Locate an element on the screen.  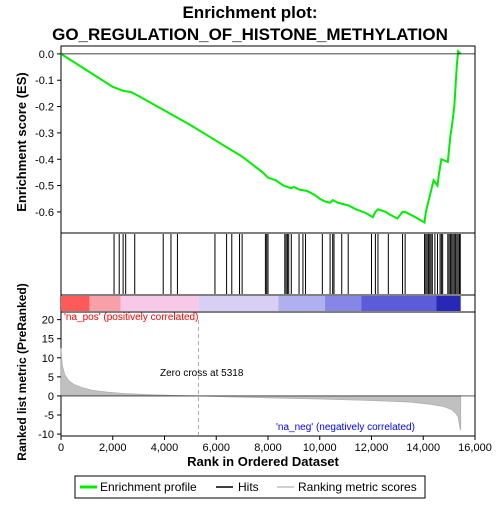
metric-tick-label-0: 20 is located at coordinates (48, 321).